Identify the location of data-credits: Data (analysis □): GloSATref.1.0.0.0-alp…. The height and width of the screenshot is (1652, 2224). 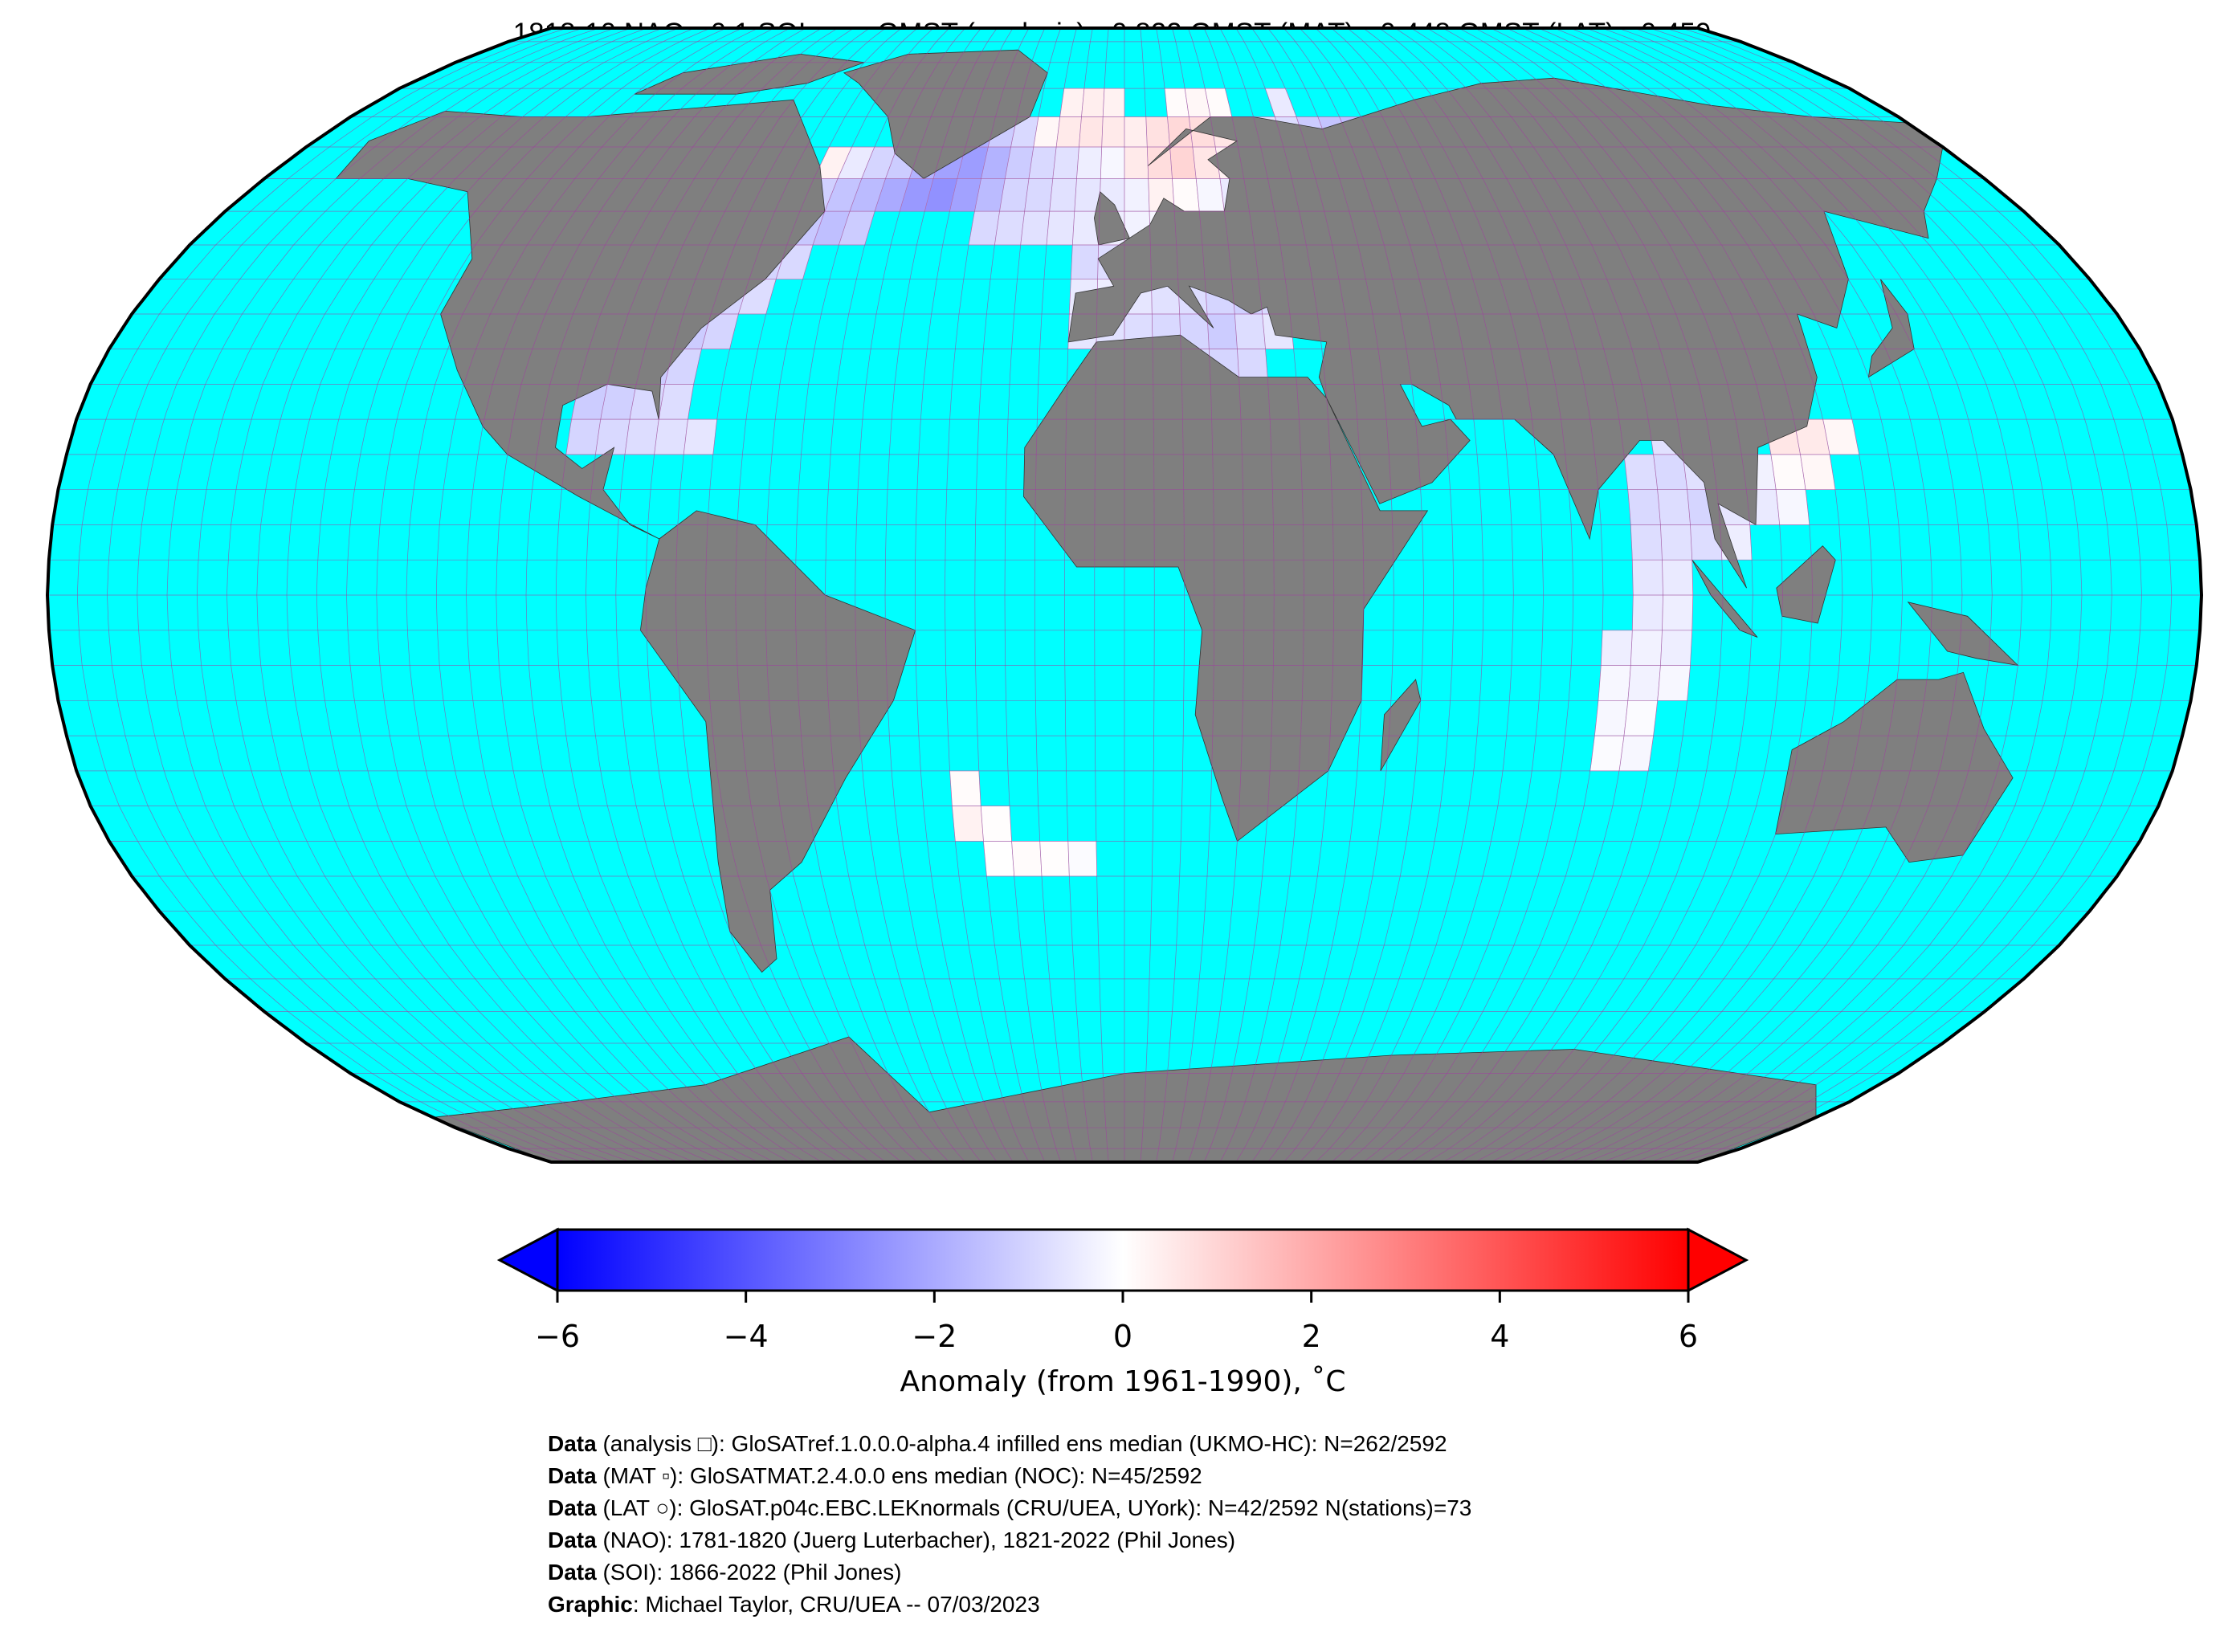
(1009, 1524).